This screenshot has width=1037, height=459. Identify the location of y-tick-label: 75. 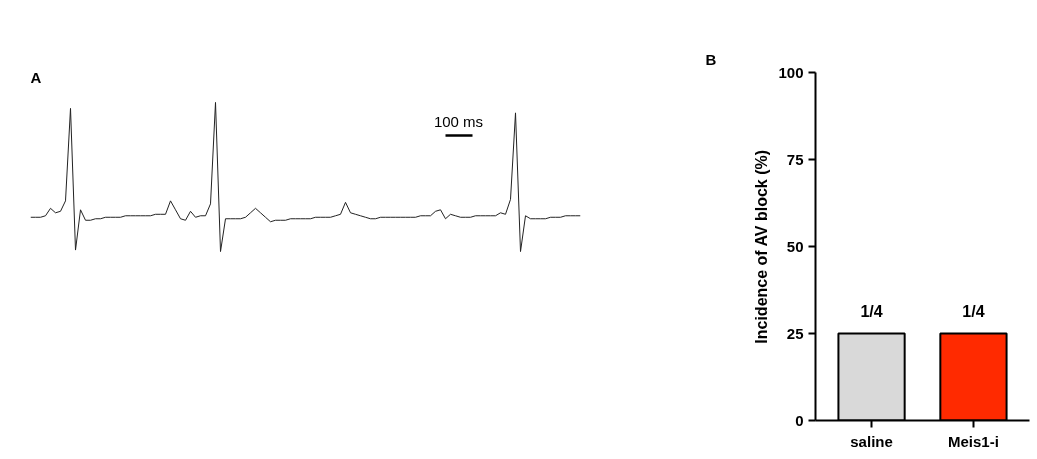
(795, 159).